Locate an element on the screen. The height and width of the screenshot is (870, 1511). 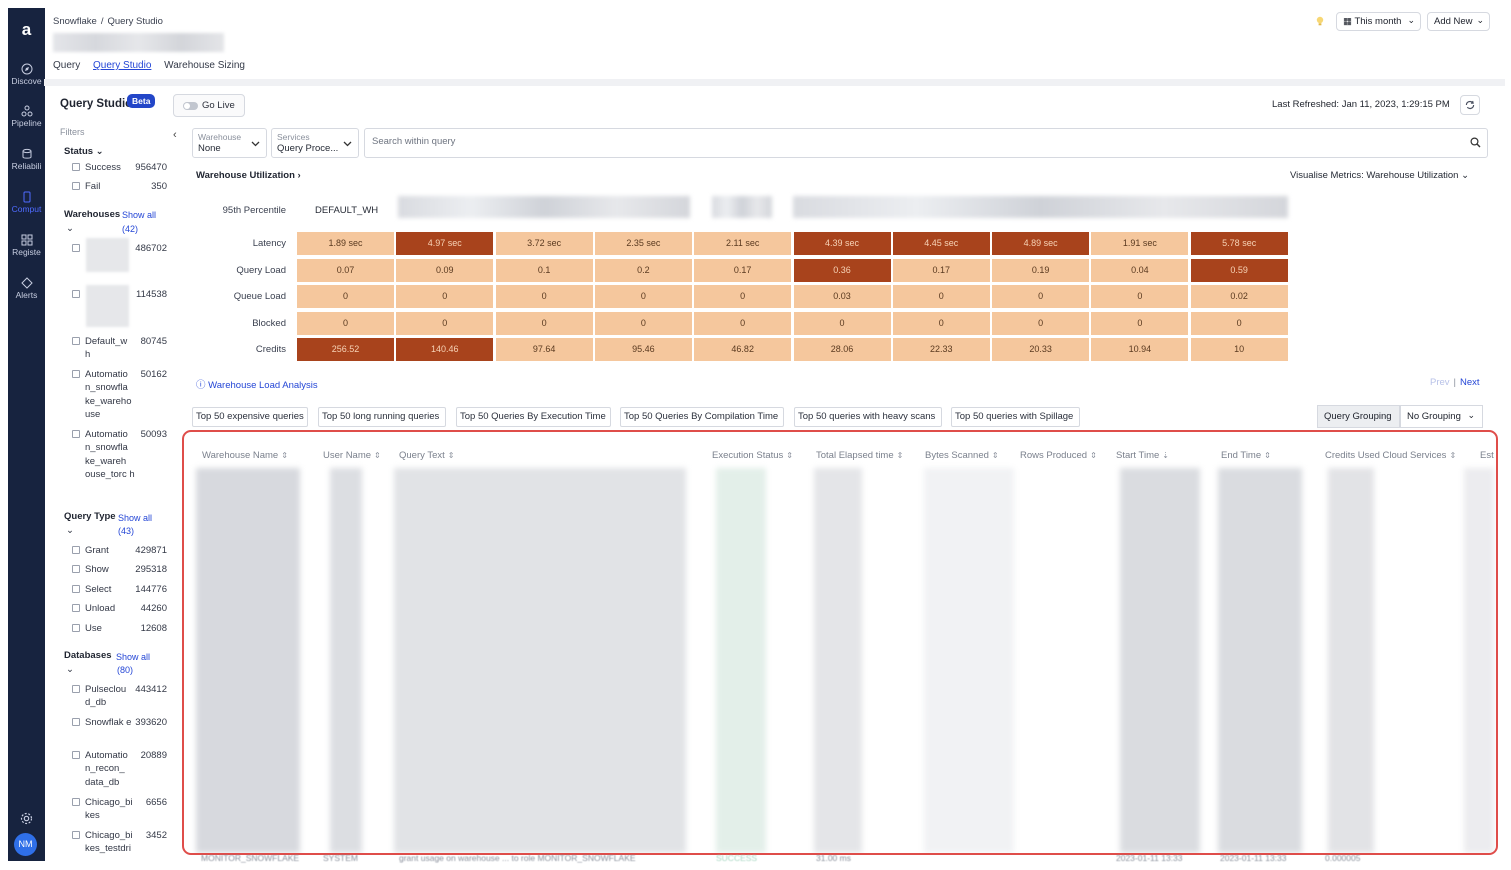
heatmap-cell: 4.45 sec is located at coordinates (941, 243).